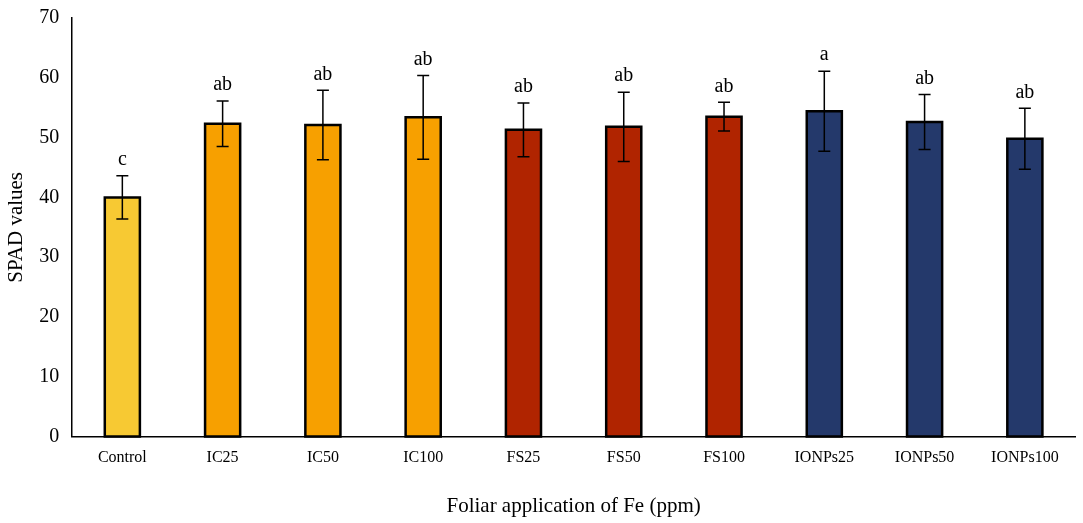  Describe the element at coordinates (623, 457) in the screenshot. I see `x-tick-label: FS50` at that location.